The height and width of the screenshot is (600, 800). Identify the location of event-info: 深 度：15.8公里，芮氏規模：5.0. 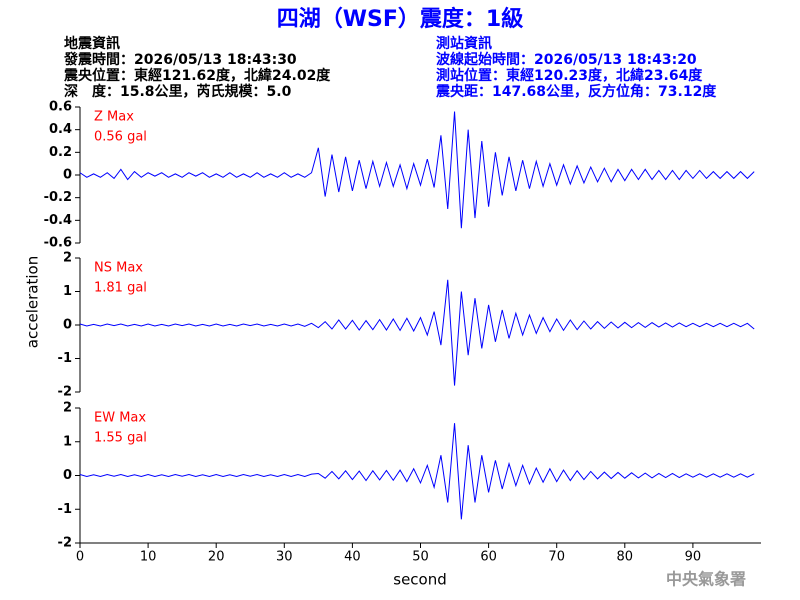
(178, 91).